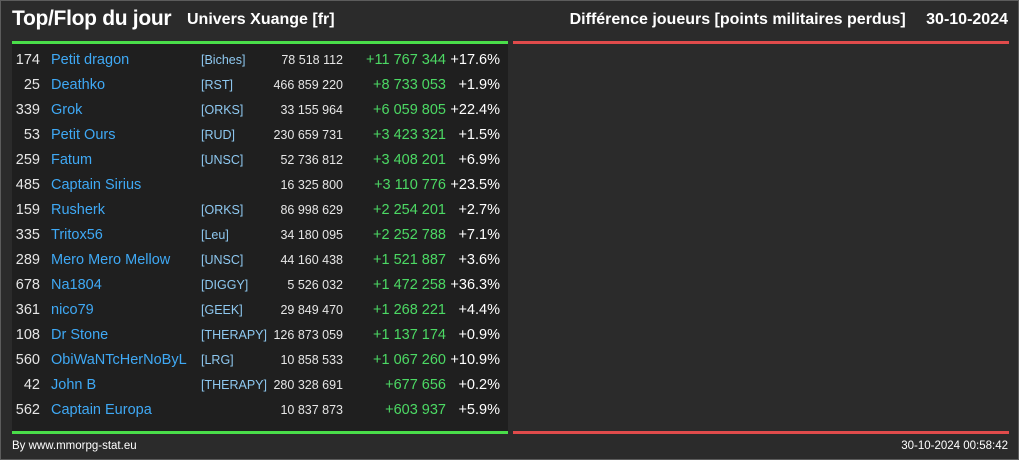 The width and height of the screenshot is (1019, 460). What do you see at coordinates (215, 235) in the screenshot?
I see `alliance-tag-link: [Leu]` at bounding box center [215, 235].